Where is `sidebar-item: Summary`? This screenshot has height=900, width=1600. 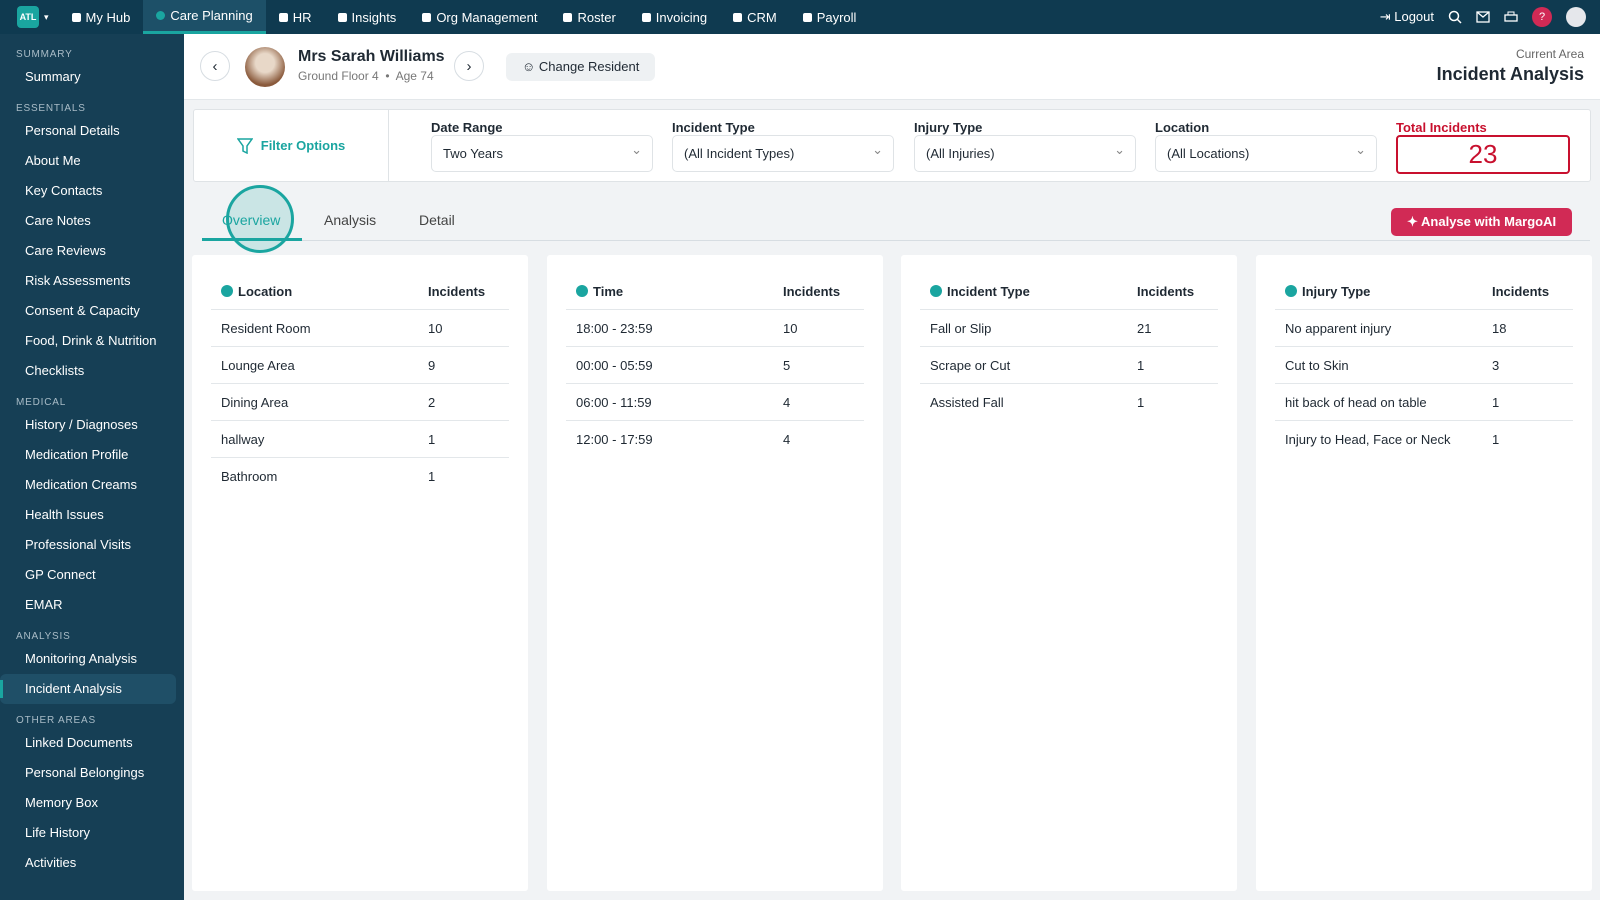
sidebar-item: Summary is located at coordinates (53, 76).